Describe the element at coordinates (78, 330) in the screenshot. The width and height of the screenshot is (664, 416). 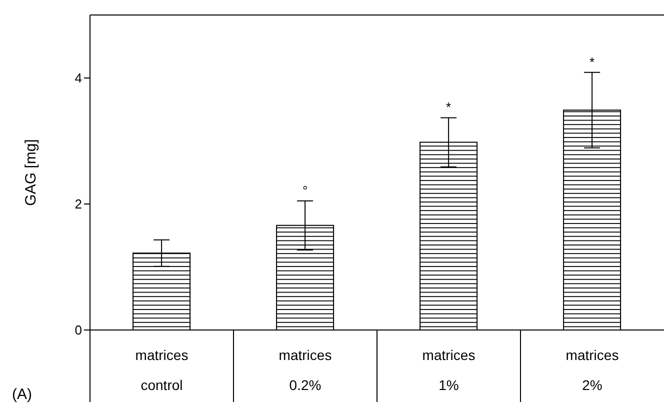
I see `y-tick-label: 0` at that location.